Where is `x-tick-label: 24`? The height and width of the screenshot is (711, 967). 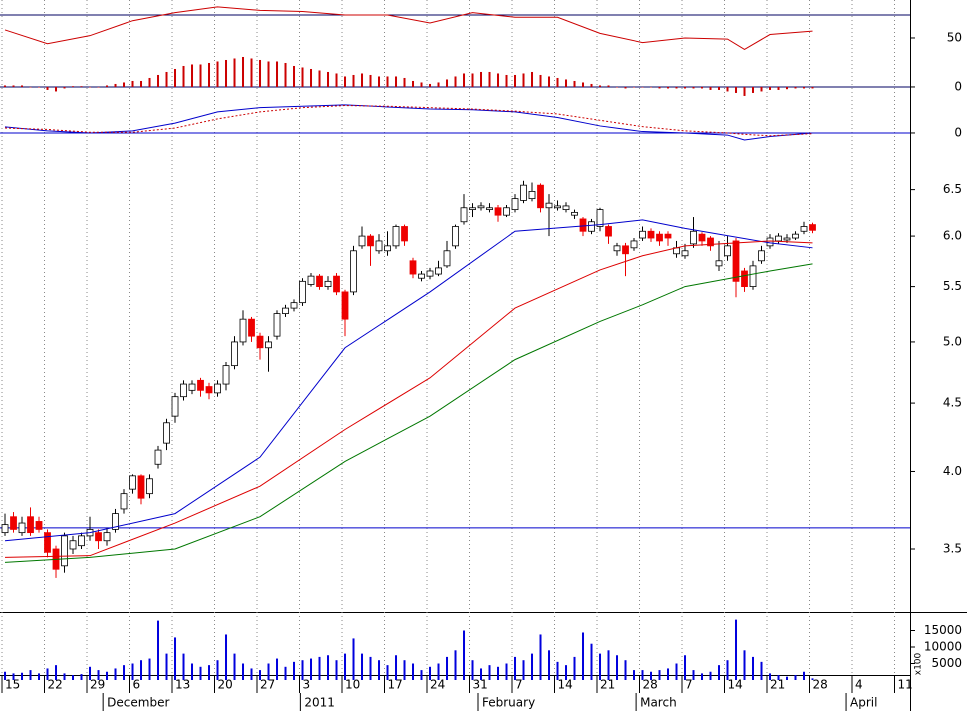 x-tick-label: 24 is located at coordinates (437, 685).